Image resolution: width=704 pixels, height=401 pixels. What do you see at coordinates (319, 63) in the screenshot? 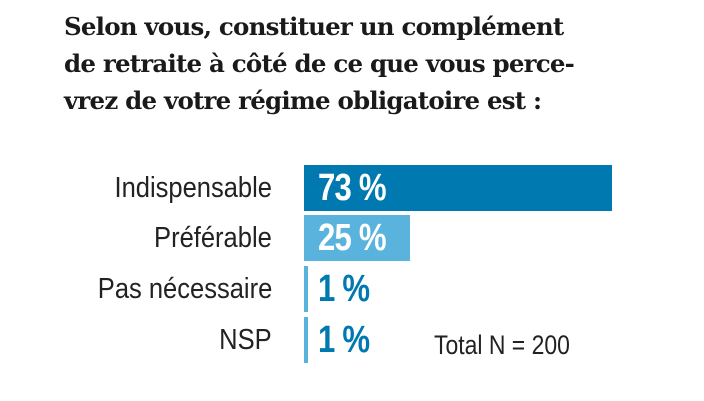
I see `title-line: de retraite à côté de ce que vous perce-` at bounding box center [319, 63].